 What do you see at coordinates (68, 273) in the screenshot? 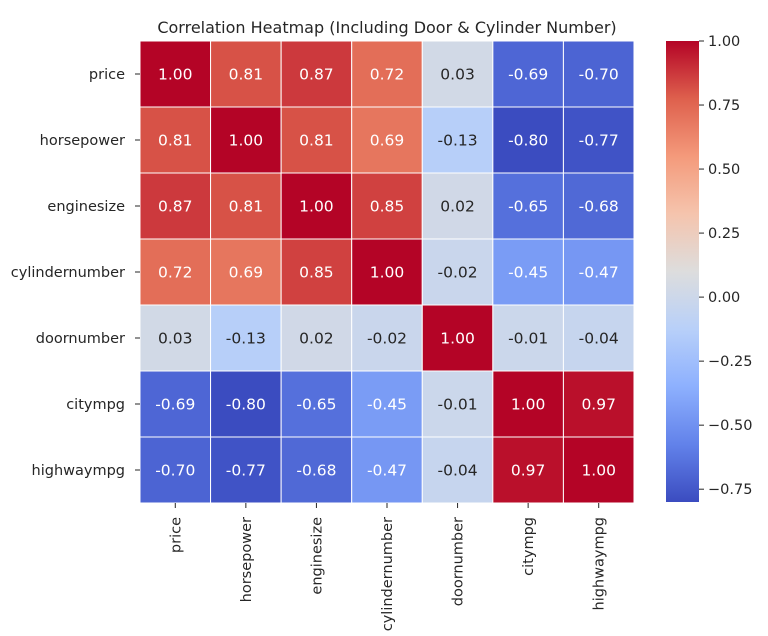
I see `row-label: cylindernumber` at bounding box center [68, 273].